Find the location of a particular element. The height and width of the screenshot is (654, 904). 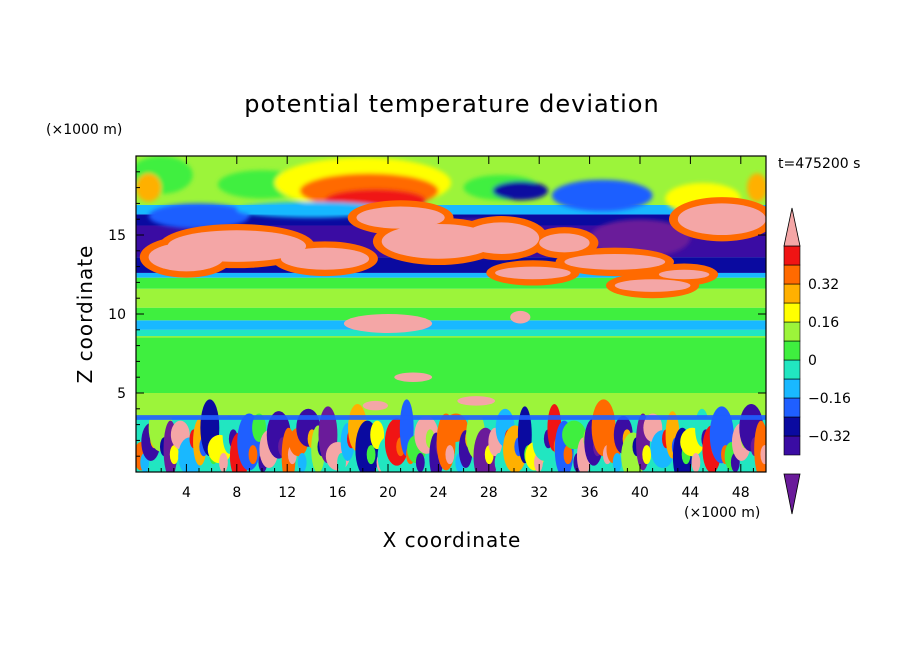

colorbar-tick-label: −0.32 is located at coordinates (829, 437).